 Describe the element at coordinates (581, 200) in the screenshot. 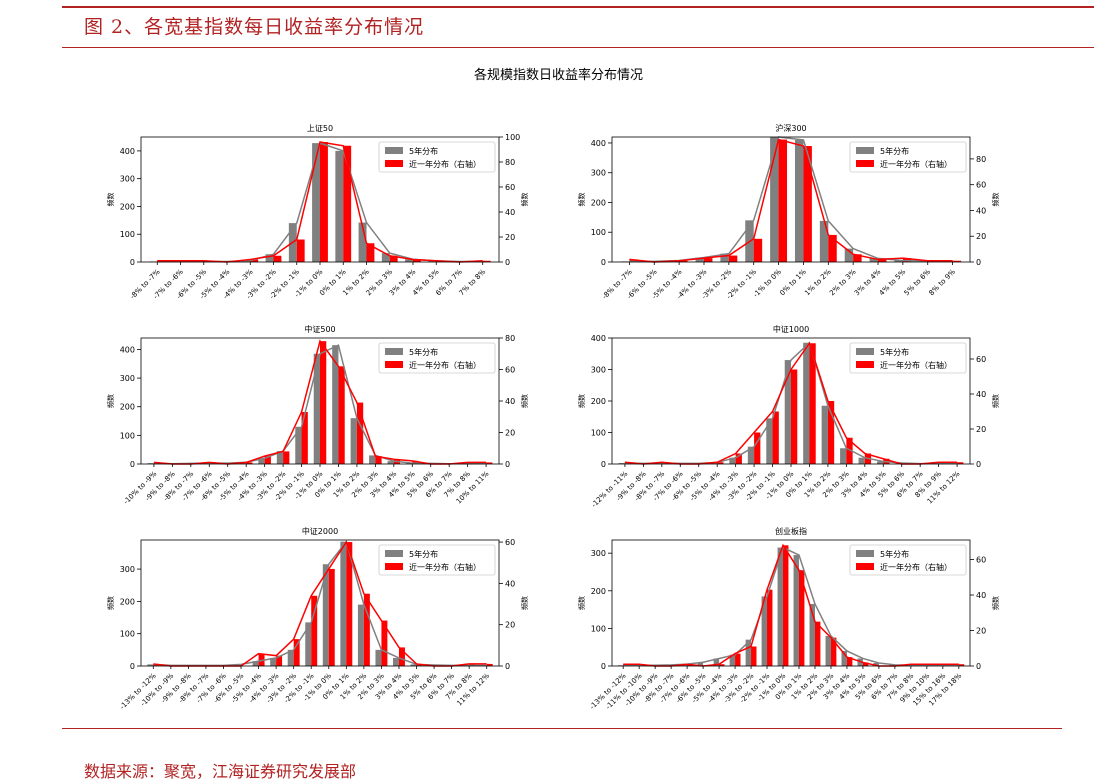

I see `y-axis-label: 频数` at that location.